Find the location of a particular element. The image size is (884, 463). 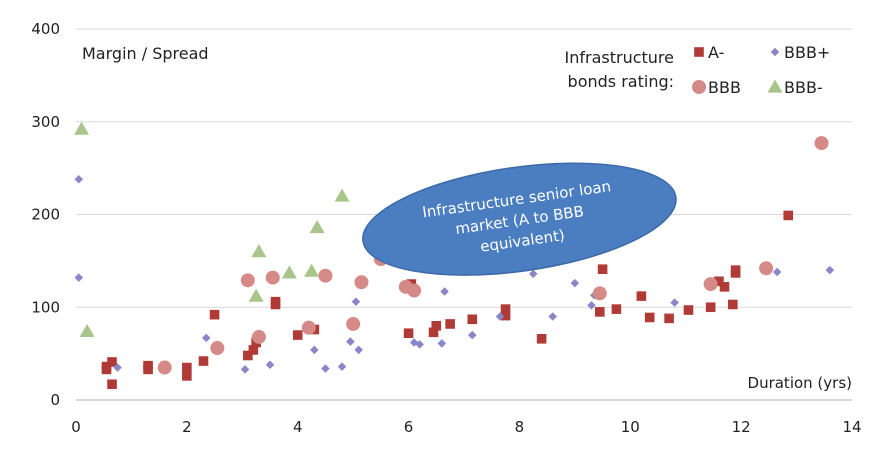

legend-label: A- is located at coordinates (716, 52).